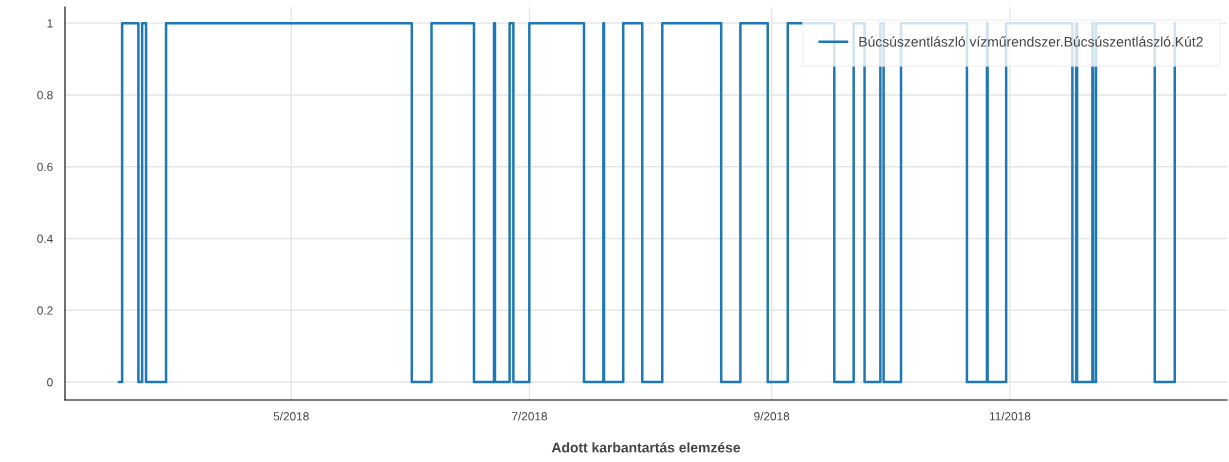 Image resolution: width=1229 pixels, height=462 pixels. What do you see at coordinates (646, 447) in the screenshot?
I see `x-axis-title: Adott karbantartás elemzése` at bounding box center [646, 447].